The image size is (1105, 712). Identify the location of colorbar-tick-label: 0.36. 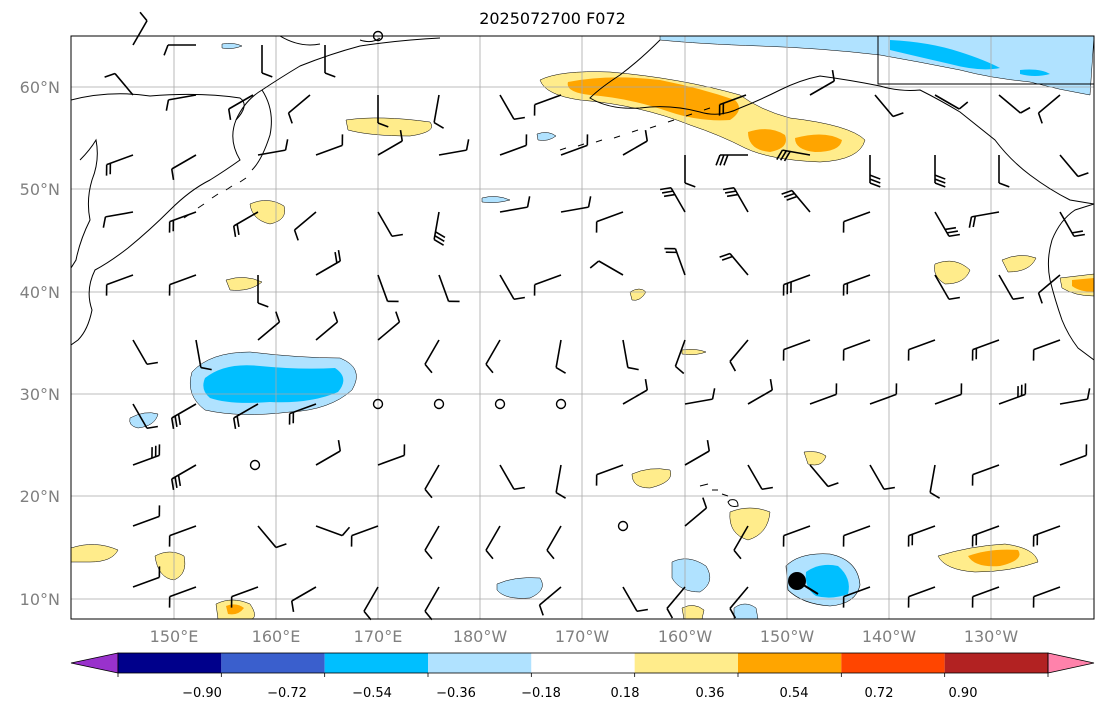
(710, 693).